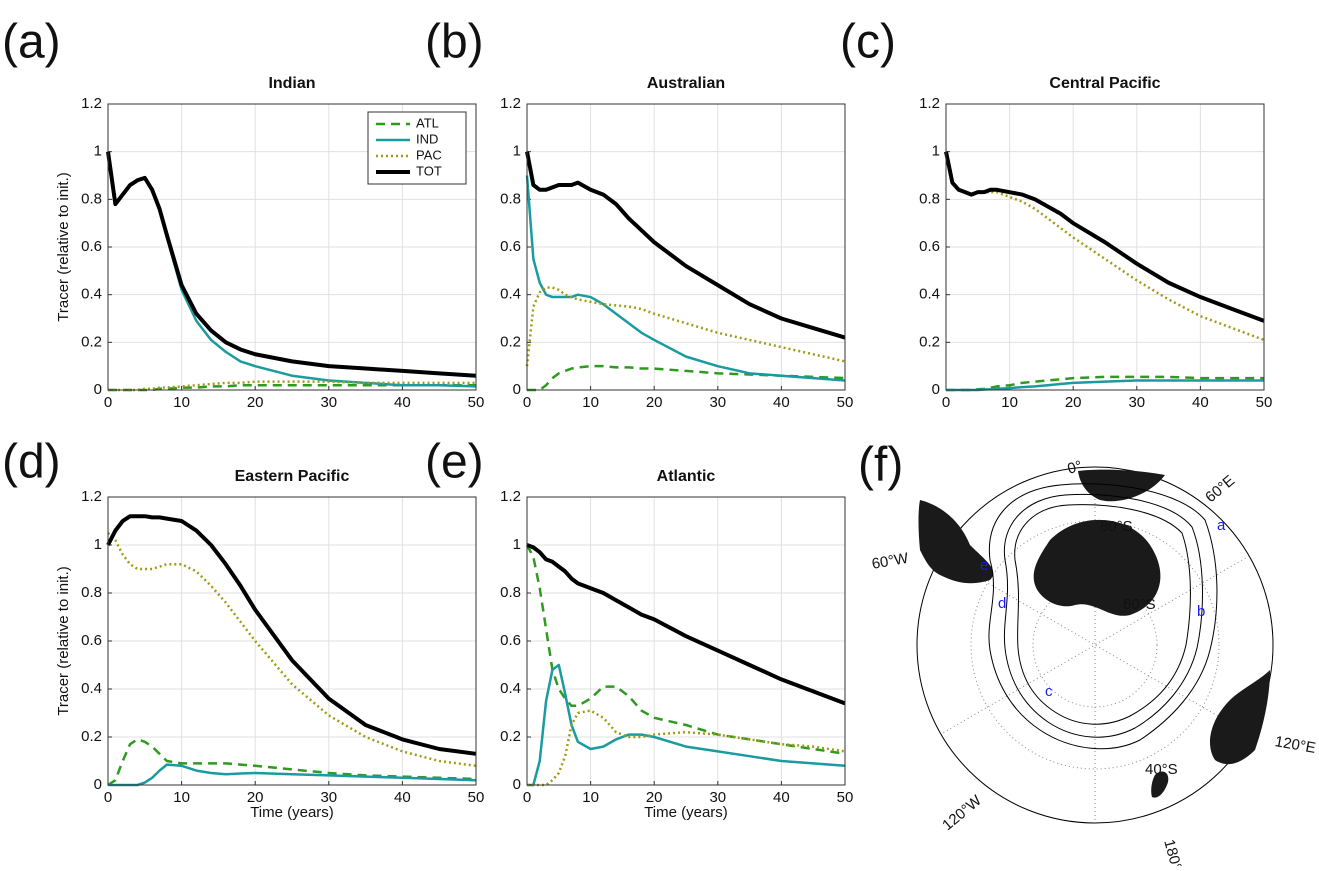 The height and width of the screenshot is (871, 1319). Describe the element at coordinates (1221, 525) in the screenshot. I see `region-label: a` at that location.